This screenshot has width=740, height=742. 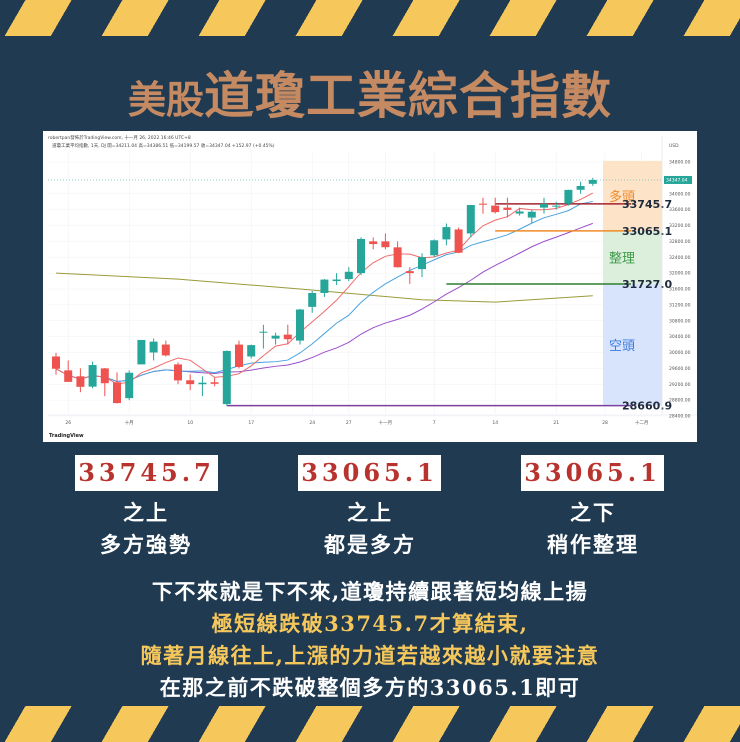 I want to click on candle-10/20, so click(x=287, y=337).